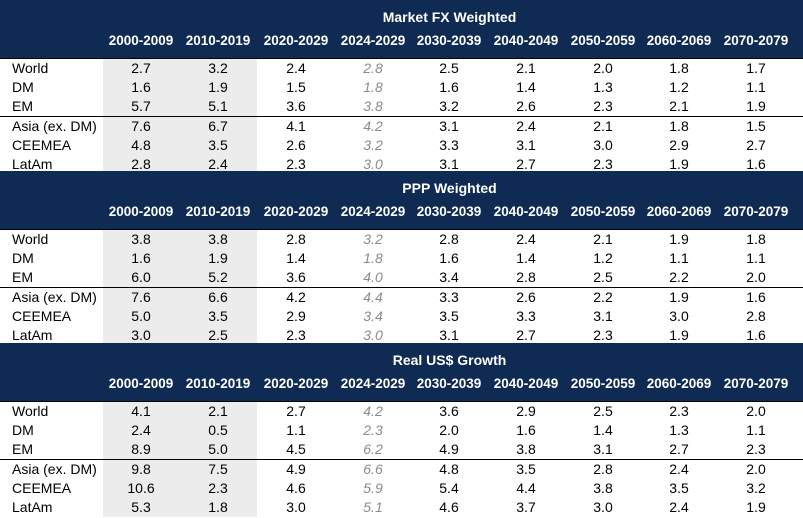 This screenshot has height=518, width=803. I want to click on table-cell: 4.6, so click(296, 488).